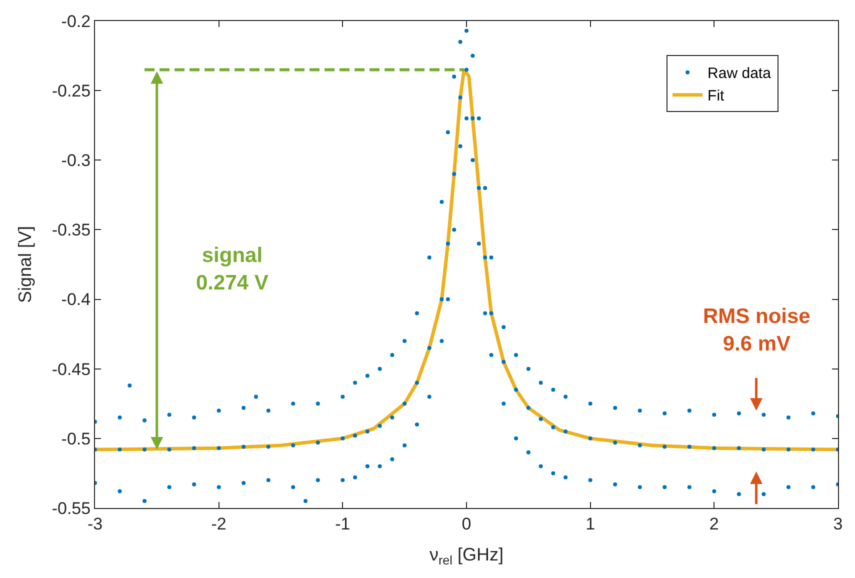  Describe the element at coordinates (740, 73) in the screenshot. I see `legend-label: Raw data` at that location.